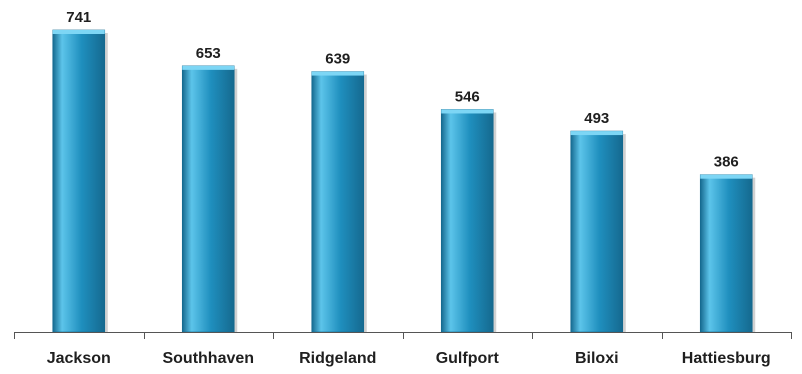 The width and height of the screenshot is (802, 374). I want to click on bar-hattiesburg, so click(726, 253).